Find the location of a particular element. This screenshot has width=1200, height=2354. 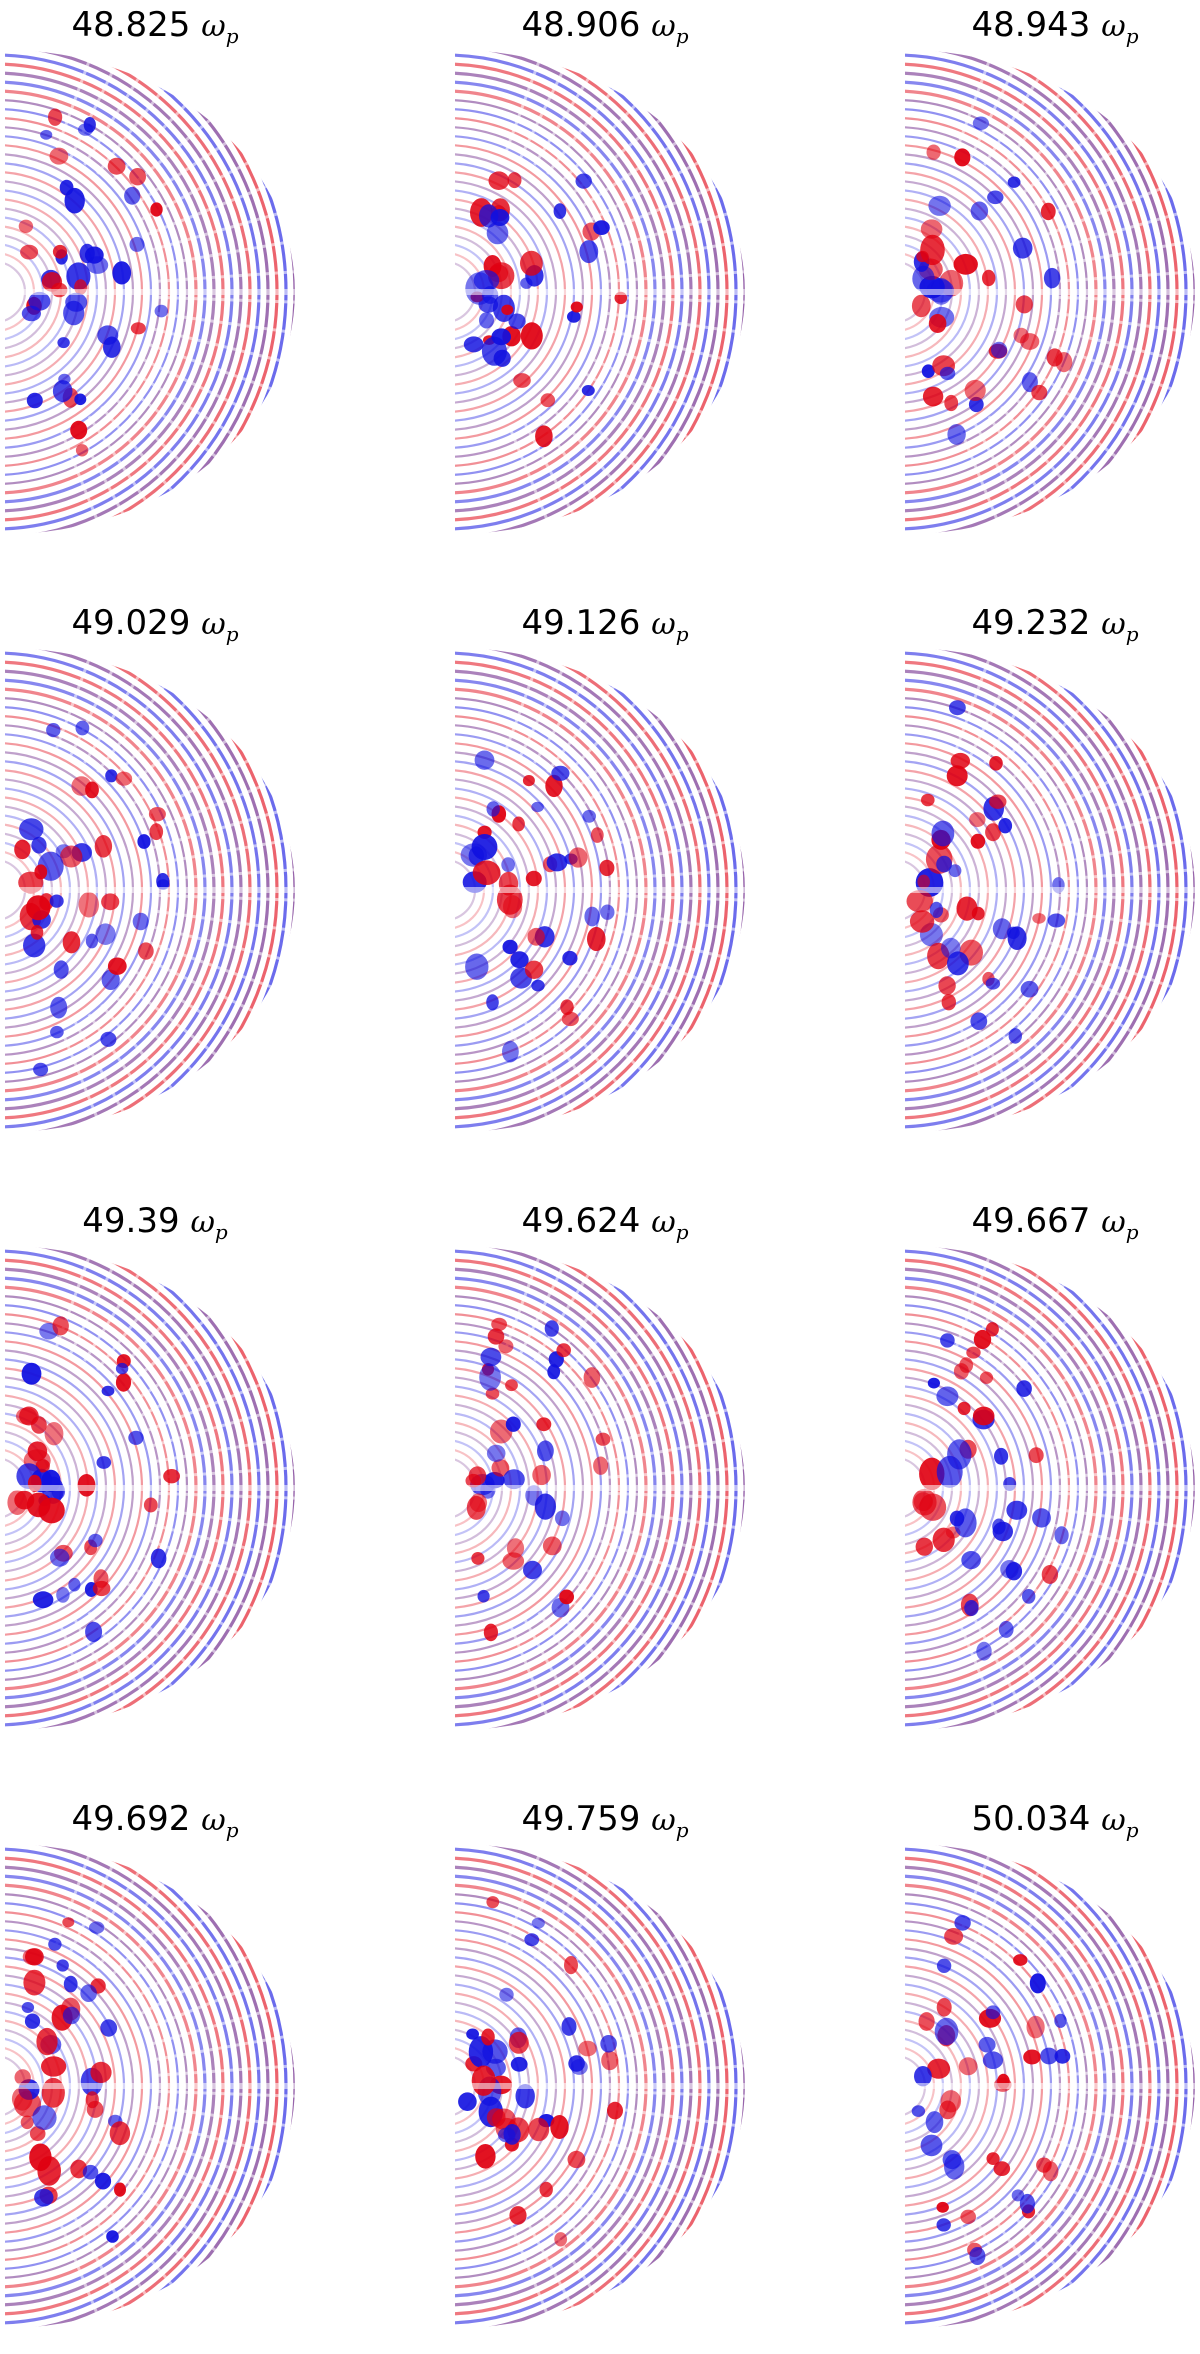

frequency-value: 48.825 is located at coordinates (130, 25).